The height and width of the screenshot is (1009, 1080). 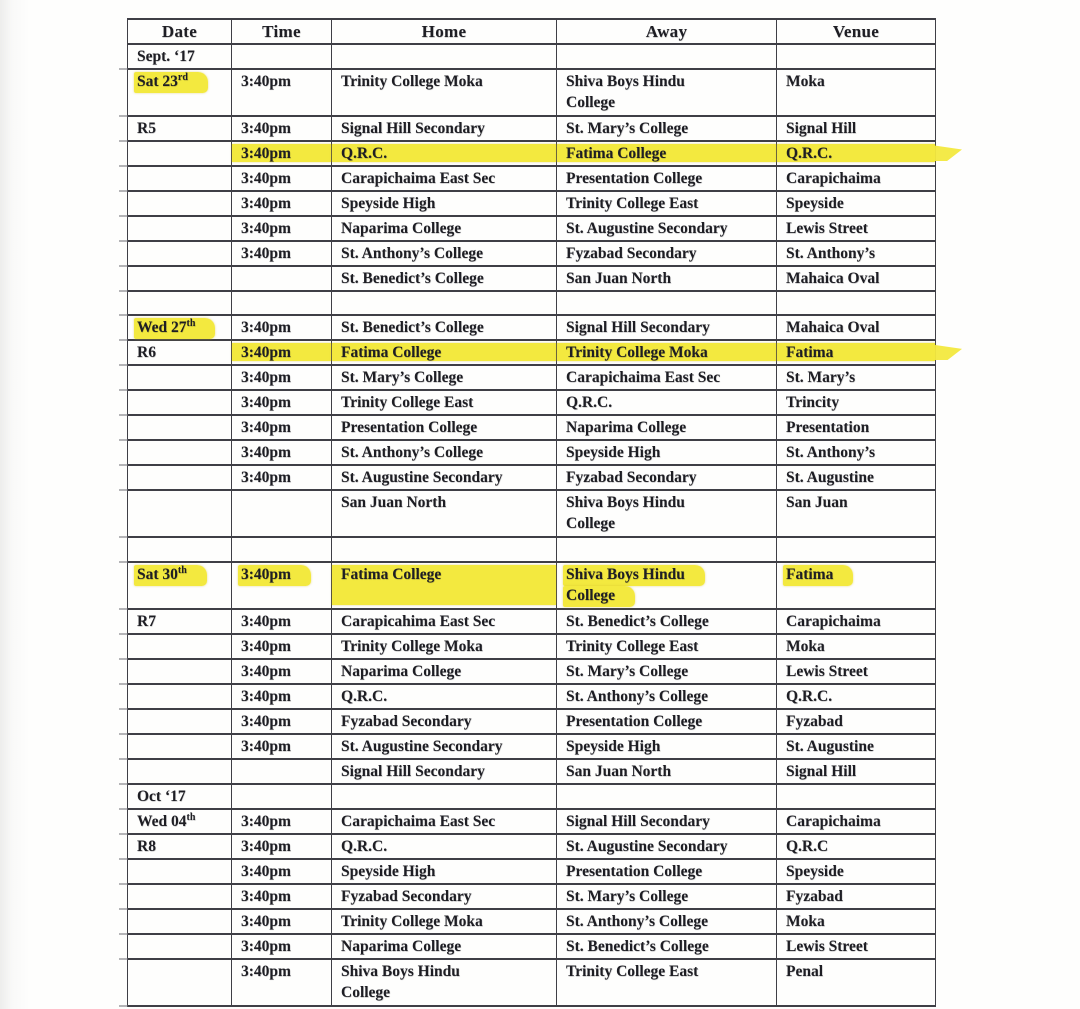 I want to click on cell-venue: Signal Hill, so click(x=856, y=128).